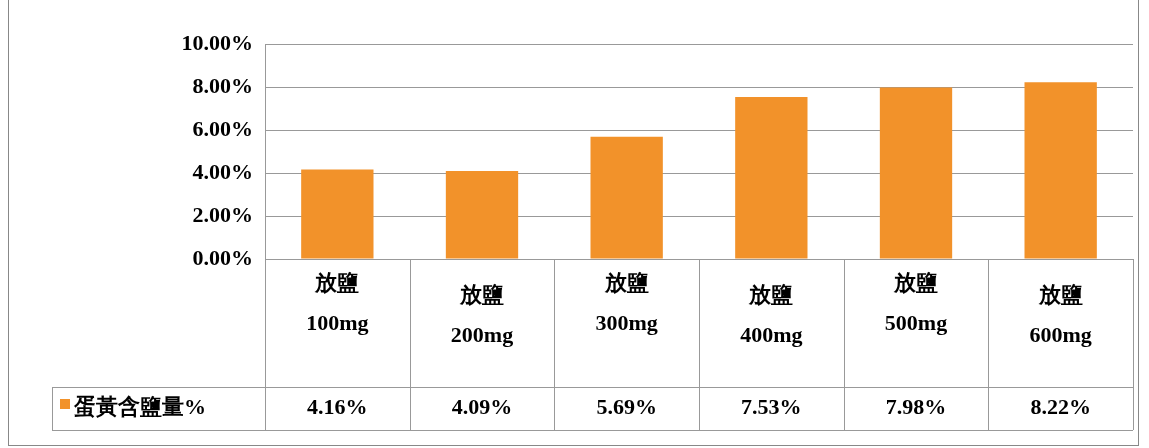 This screenshot has height=448, width=1149. What do you see at coordinates (916, 302) in the screenshot?
I see `x-tick-label: 放鹽 500mg` at bounding box center [916, 302].